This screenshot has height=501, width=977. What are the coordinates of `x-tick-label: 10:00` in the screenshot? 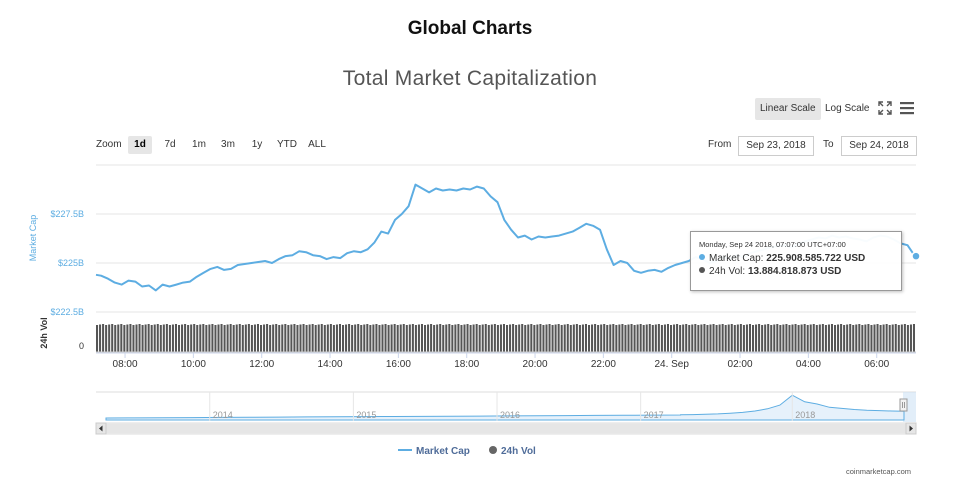 It's located at (193, 364).